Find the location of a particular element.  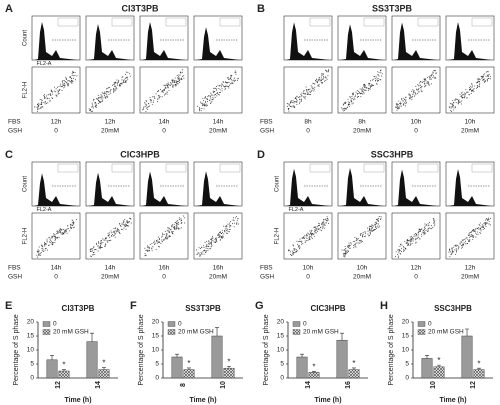

histogram-peak is located at coordinates (110, 189).